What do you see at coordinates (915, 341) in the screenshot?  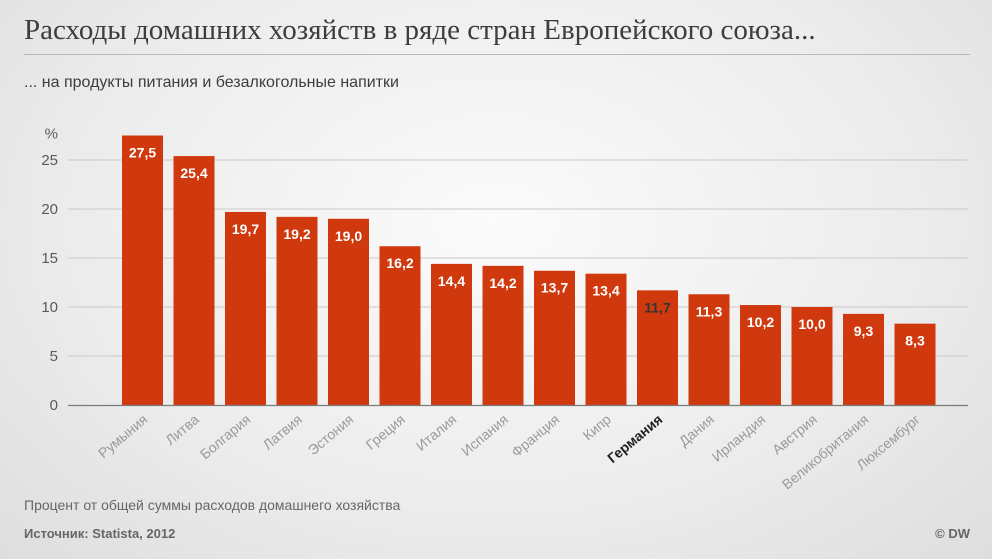 I see `bar-value-label: 8,3` at bounding box center [915, 341].